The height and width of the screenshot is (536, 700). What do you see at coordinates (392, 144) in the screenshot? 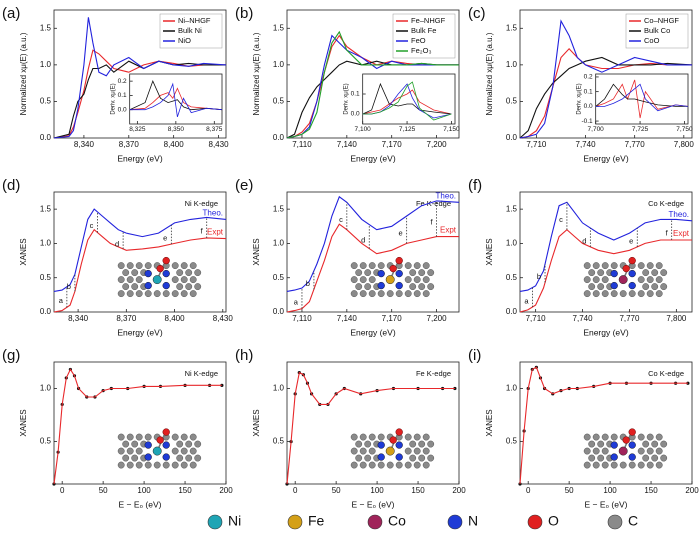
I see `x-tick-label: 7,170` at bounding box center [392, 144].